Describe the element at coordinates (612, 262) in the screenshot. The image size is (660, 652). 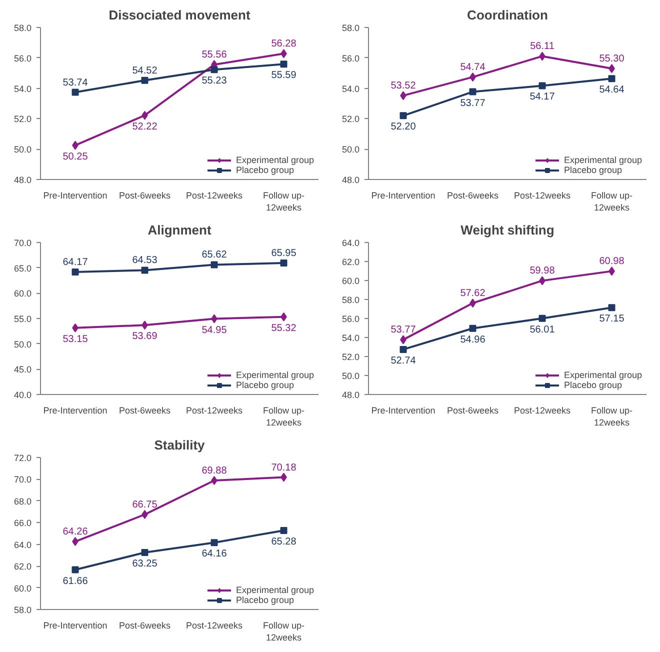
I see `data-label: 60.98` at that location.